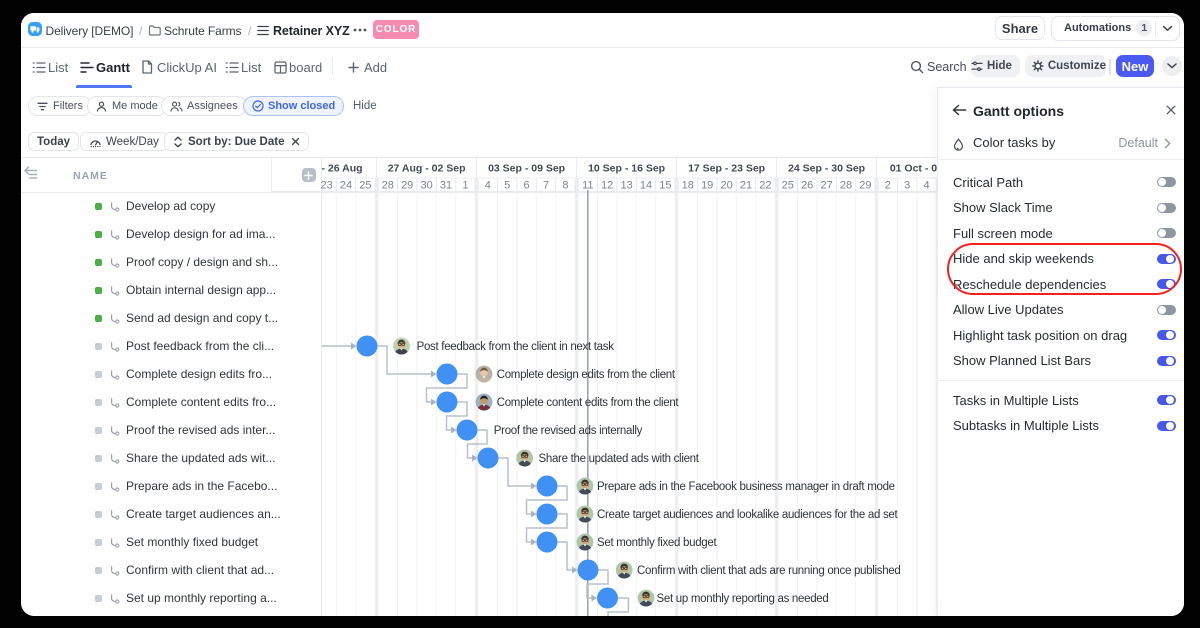 The image size is (1200, 628). What do you see at coordinates (326, 186) in the screenshot?
I see `svg-text: 23` at bounding box center [326, 186].